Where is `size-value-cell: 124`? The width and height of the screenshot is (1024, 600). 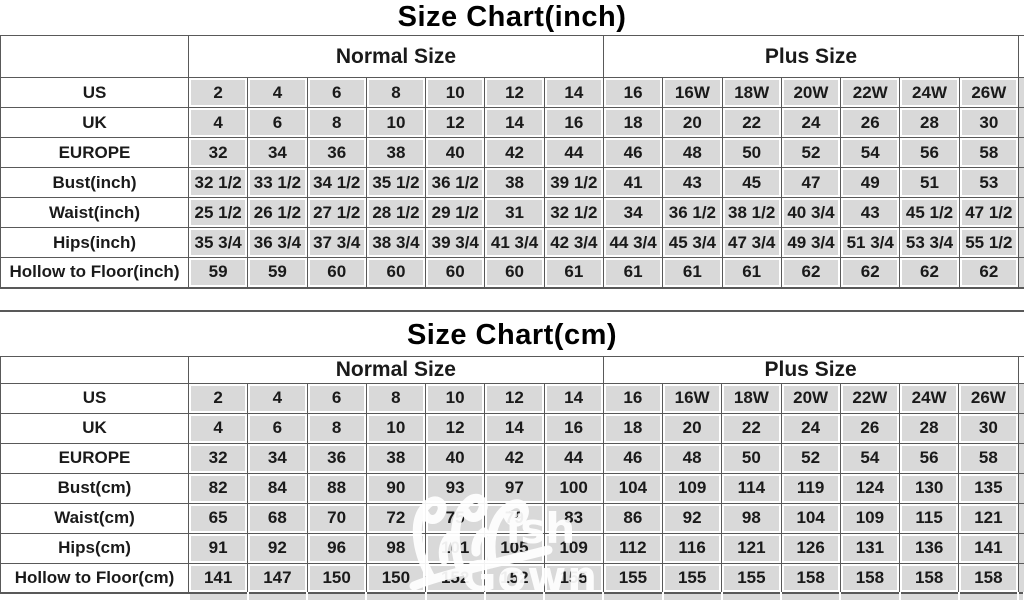
size-value-cell: 124 is located at coordinates (870, 488).